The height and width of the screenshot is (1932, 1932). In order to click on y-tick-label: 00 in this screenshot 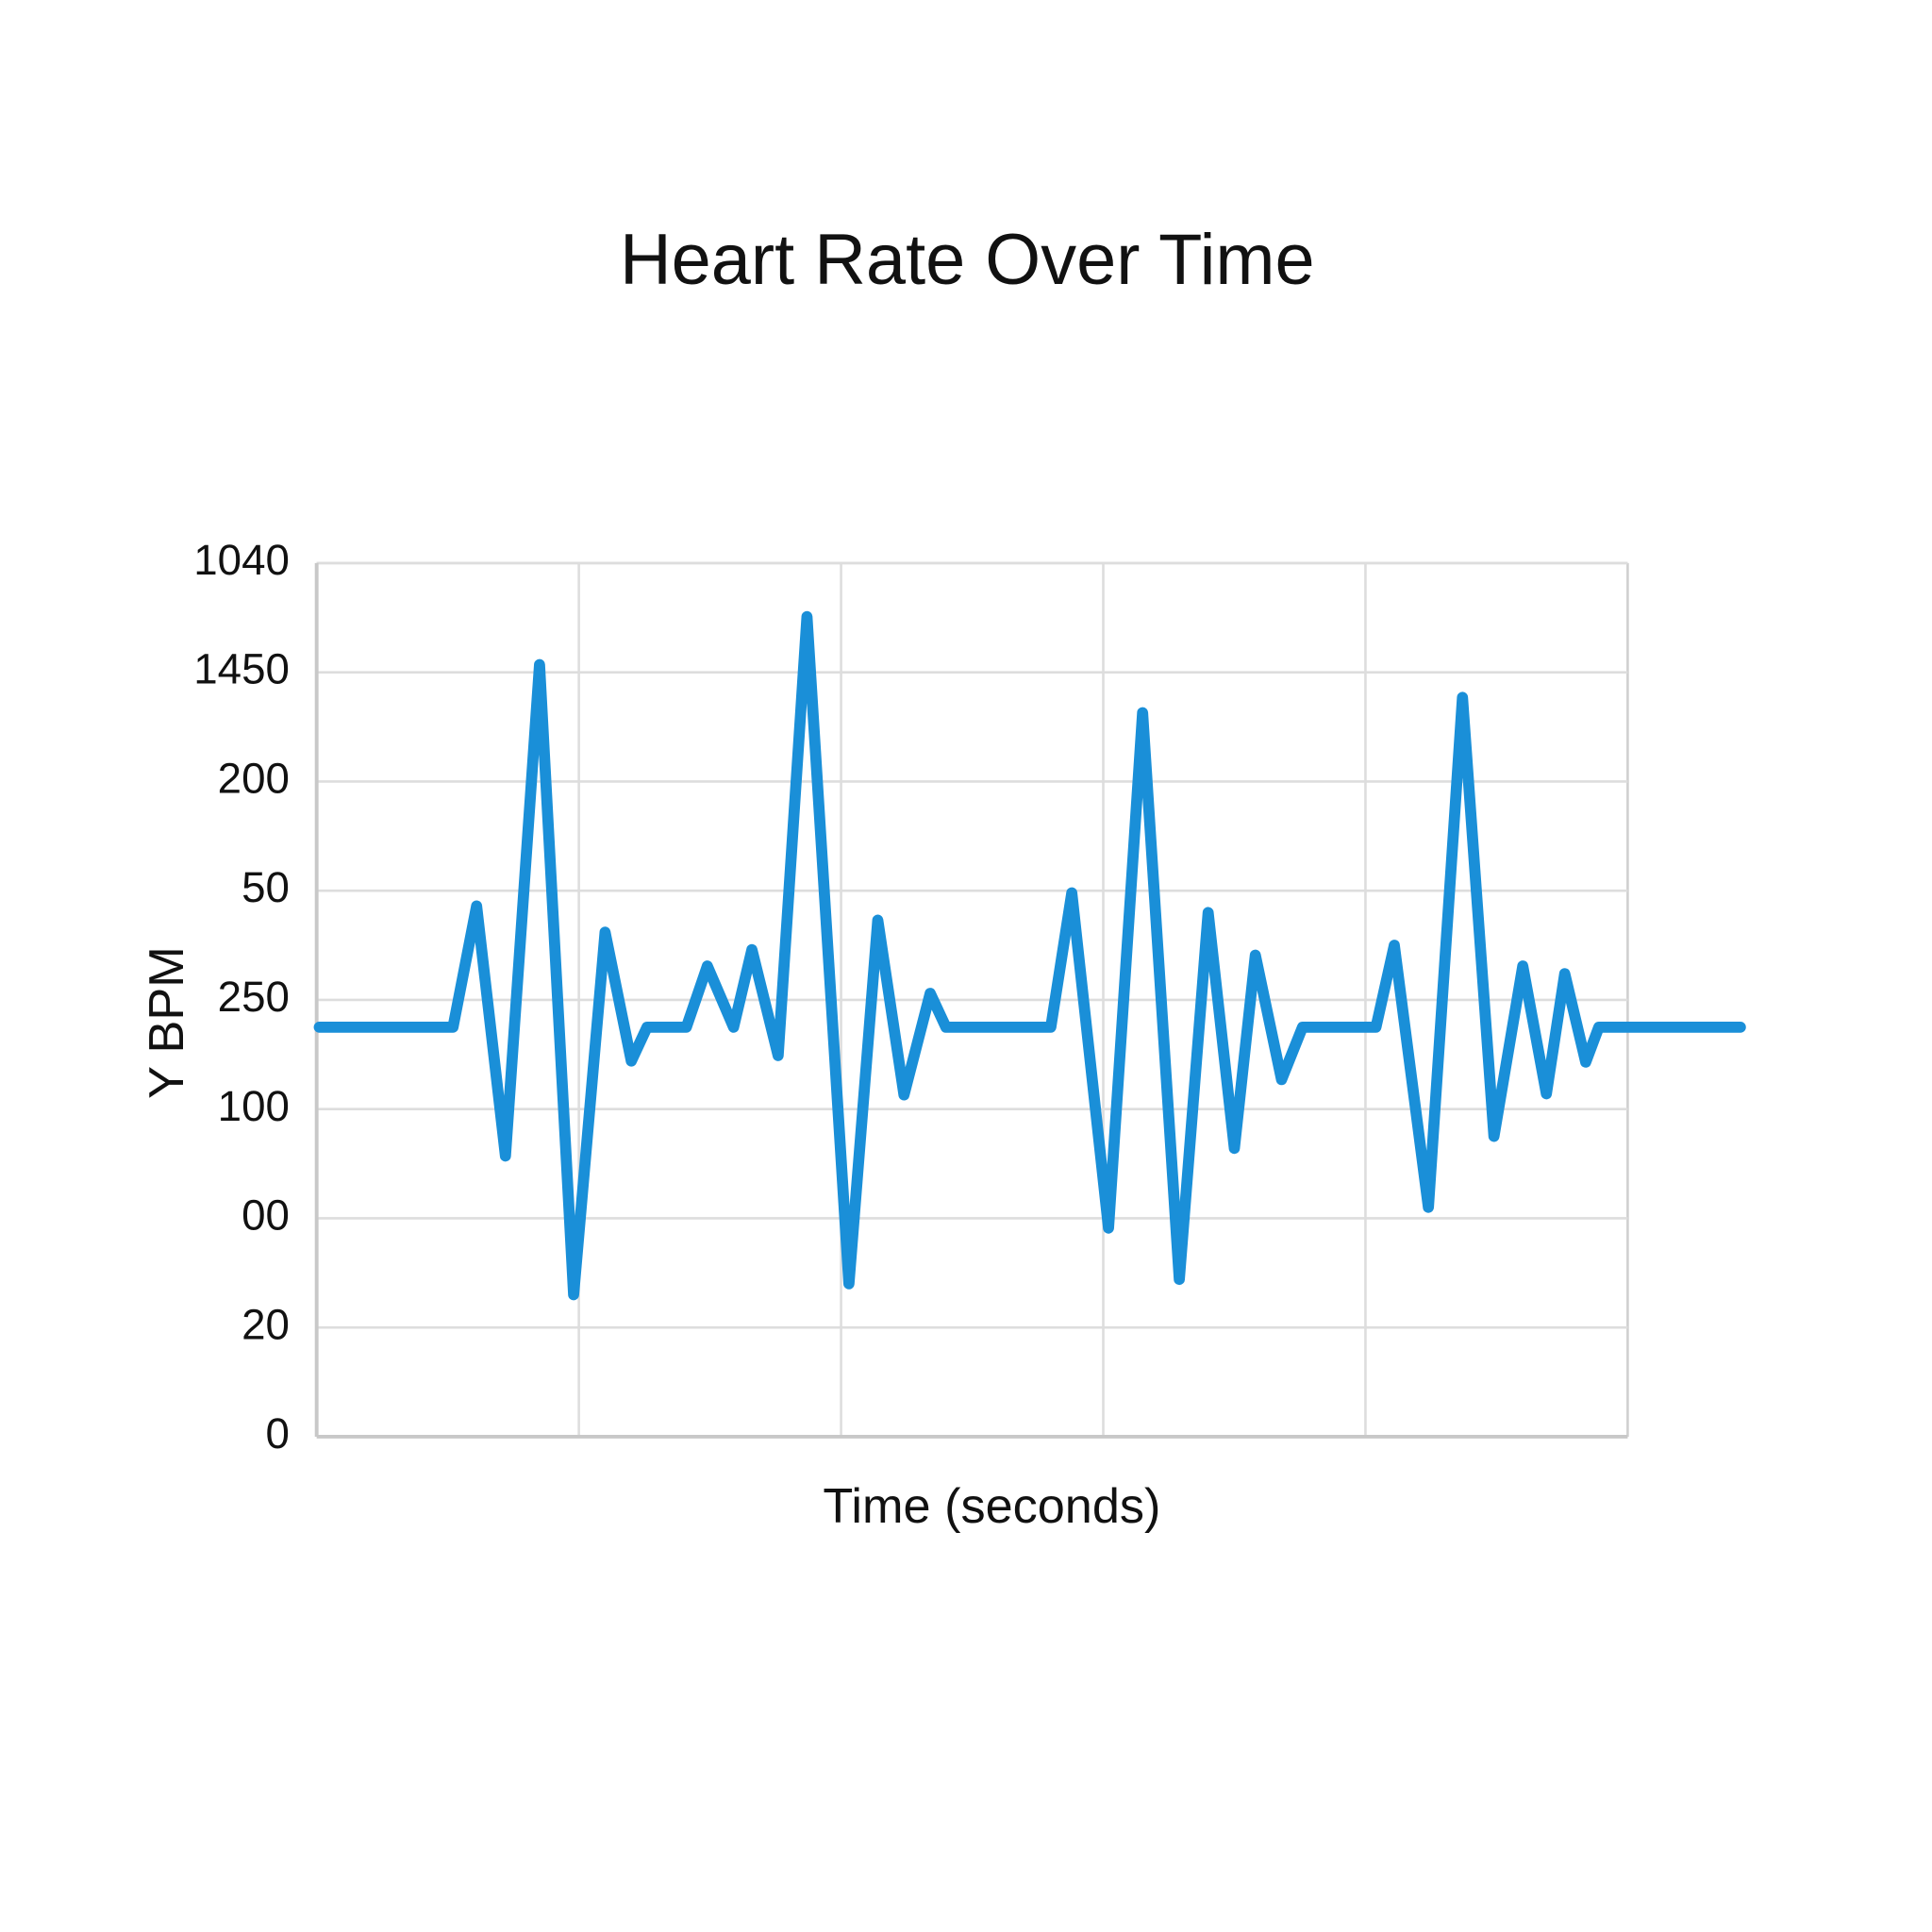, I will do `click(266, 1216)`.